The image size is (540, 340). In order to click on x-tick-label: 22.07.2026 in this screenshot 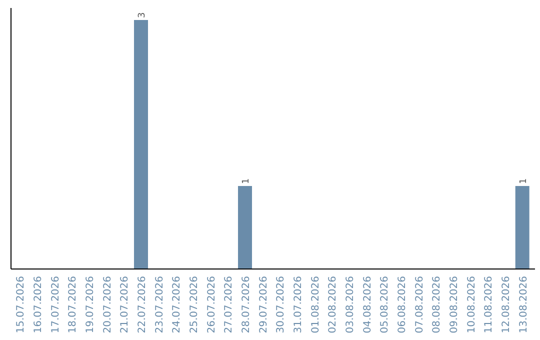, I will do `click(142, 305)`.